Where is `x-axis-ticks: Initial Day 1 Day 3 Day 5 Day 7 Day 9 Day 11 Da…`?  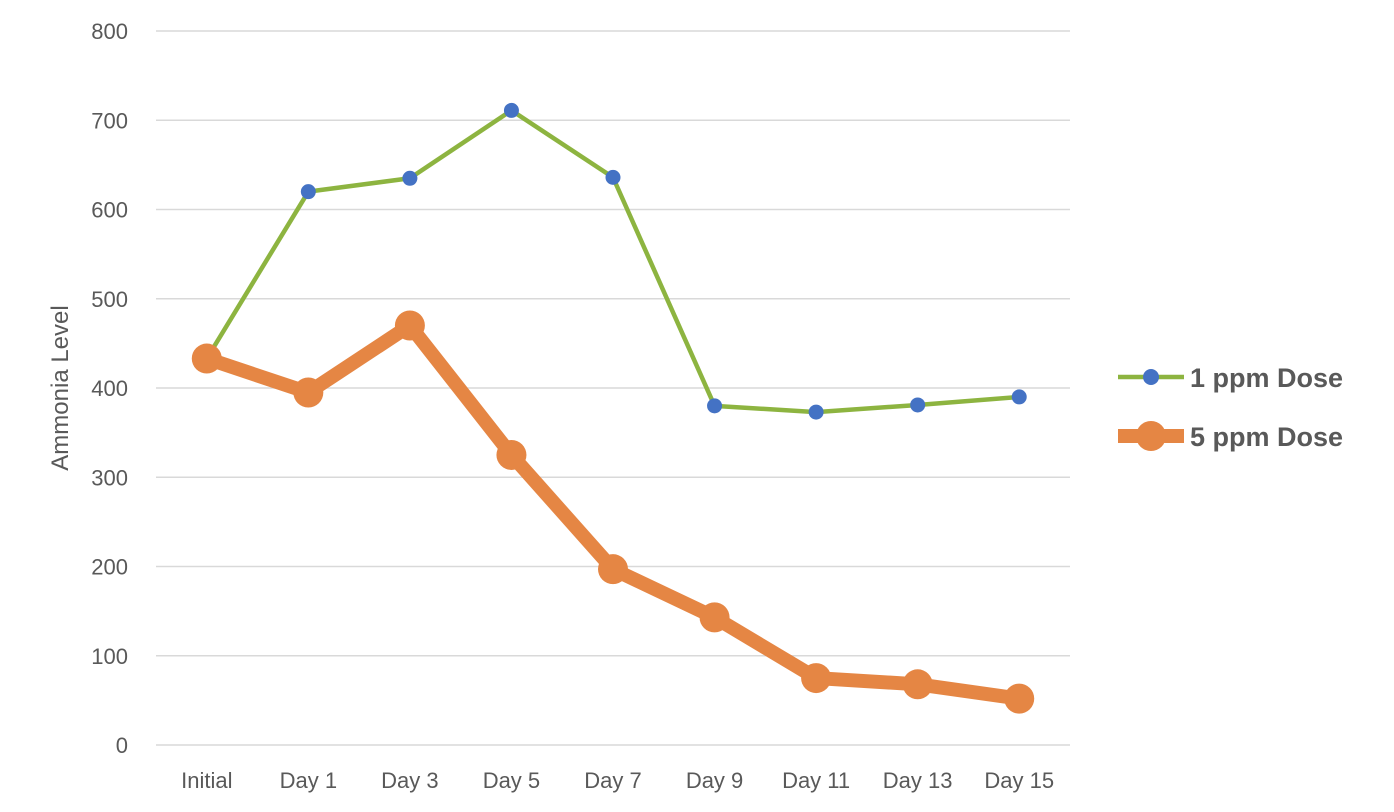 x-axis-ticks: Initial Day 1 Day 3 Day 5 Day 7 Day 9 Day 11 Da… is located at coordinates (617, 780).